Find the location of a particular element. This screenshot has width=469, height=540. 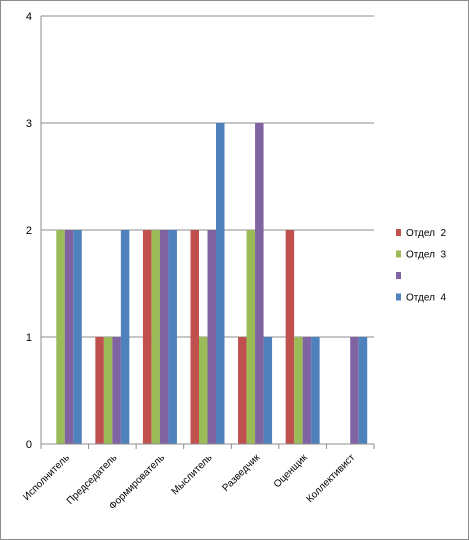

x-tick-label: Коллективист is located at coordinates (331, 478).